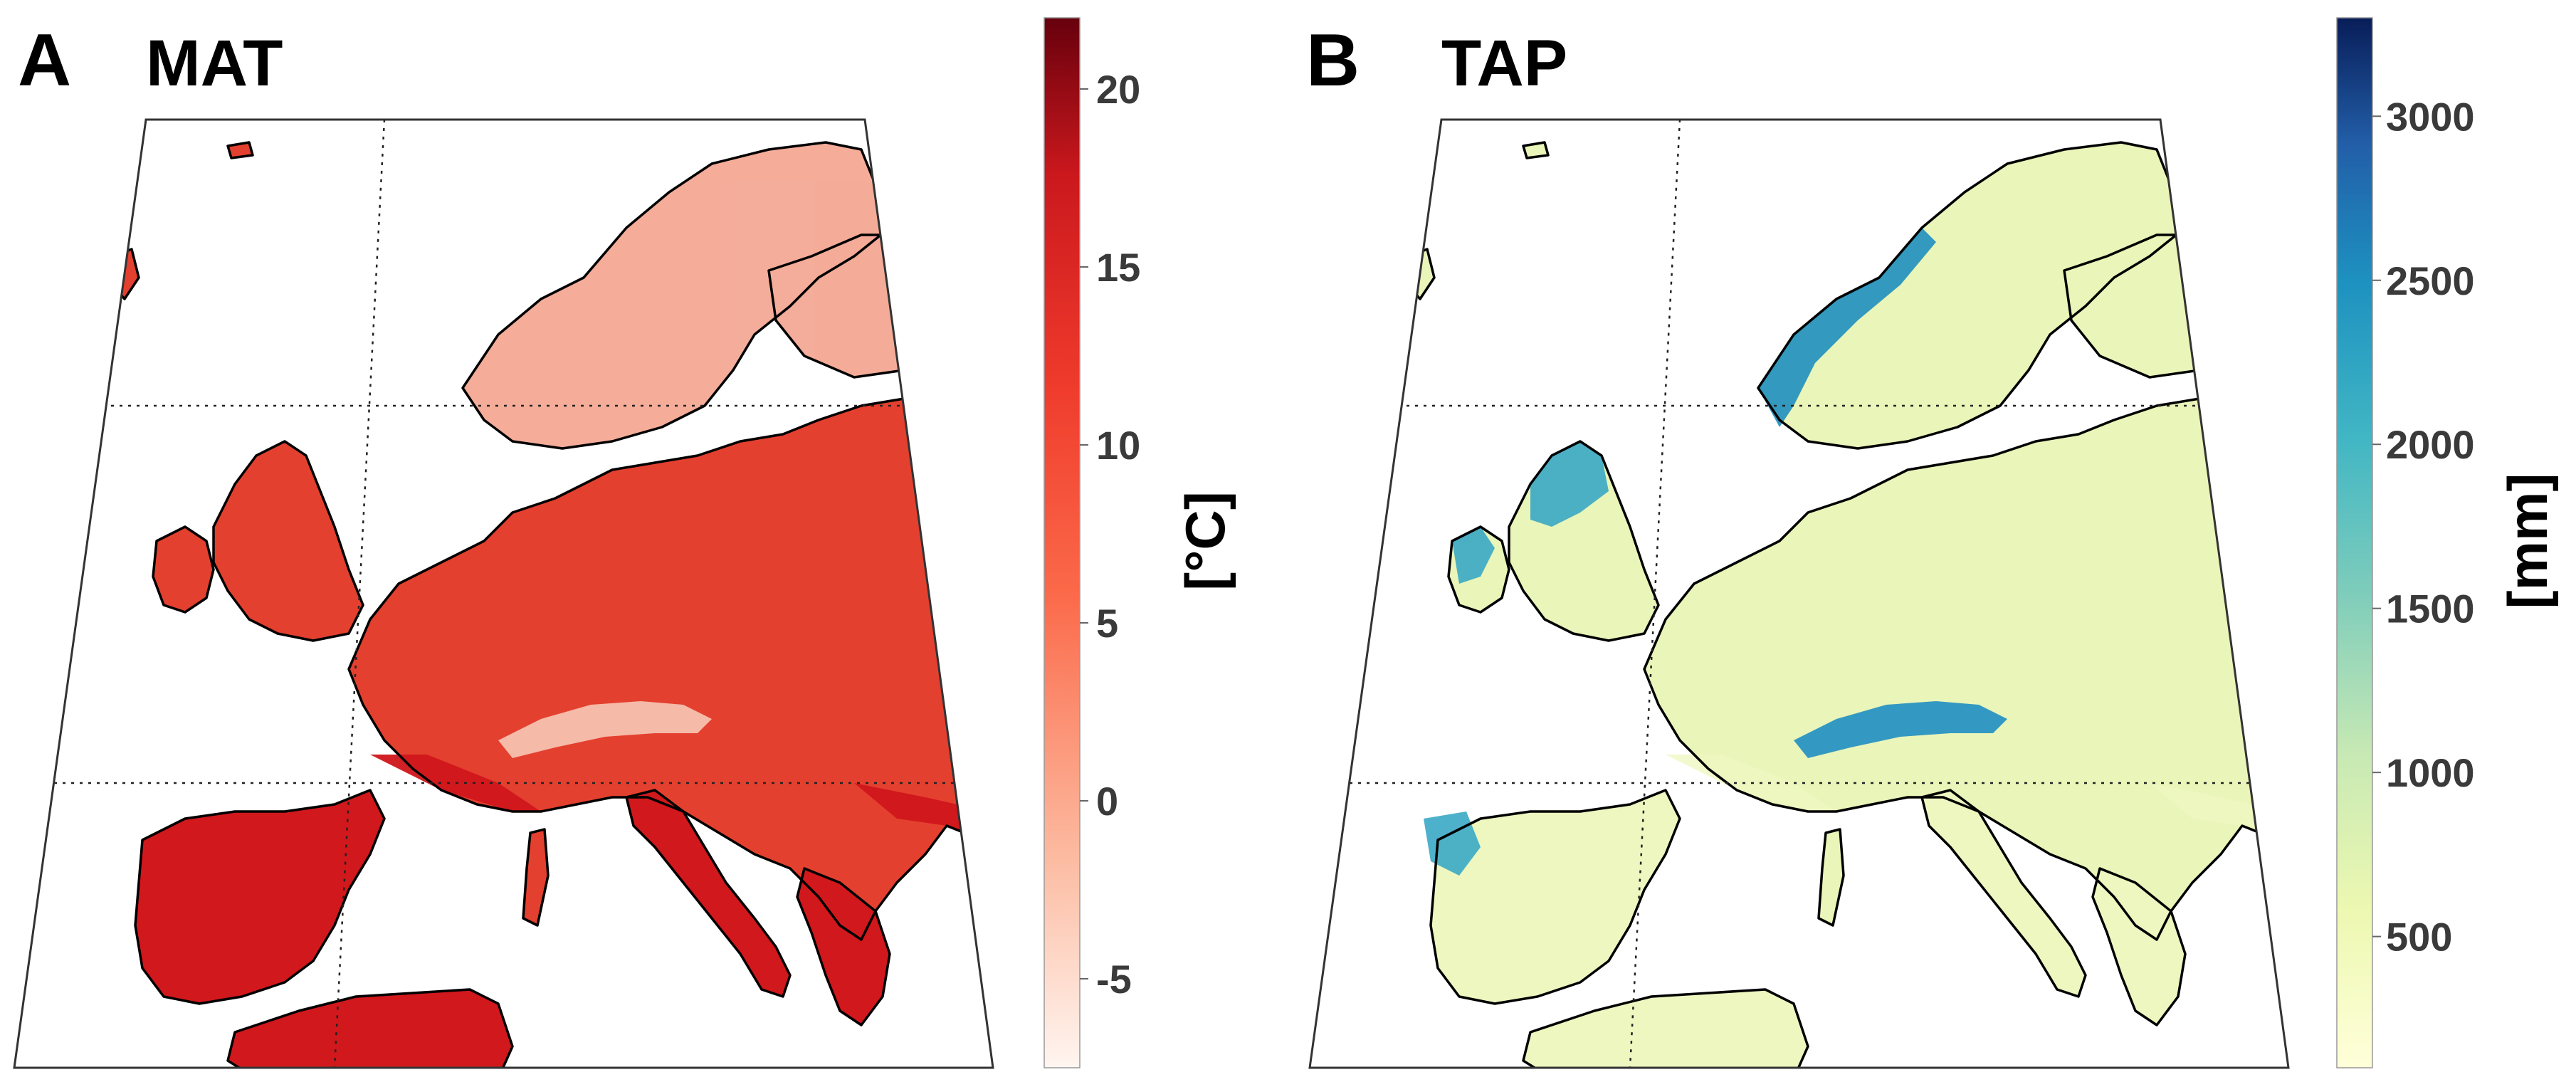  What do you see at coordinates (2430, 117) in the screenshot?
I see `colorbar-b-tick-label: 3000` at bounding box center [2430, 117].